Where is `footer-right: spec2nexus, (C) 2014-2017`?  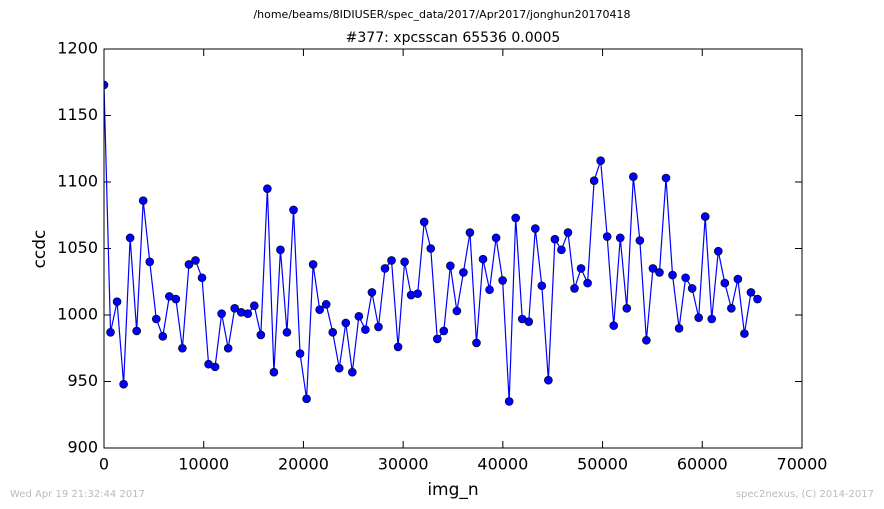 footer-right: spec2nexus, (C) 2014-2017 is located at coordinates (805, 494).